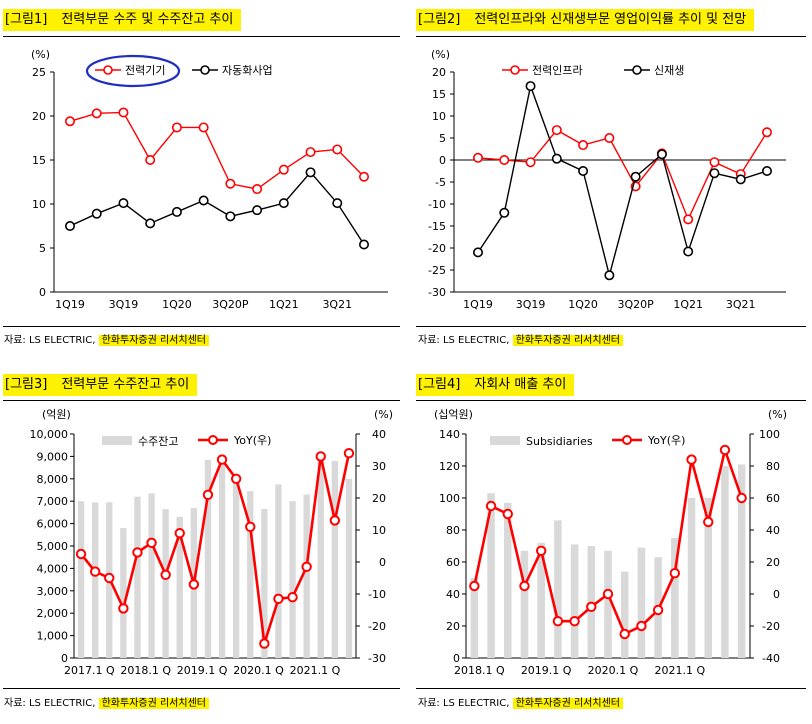 Image resolution: width=812 pixels, height=724 pixels. I want to click on x-tick-label: 1Q20, so click(583, 304).